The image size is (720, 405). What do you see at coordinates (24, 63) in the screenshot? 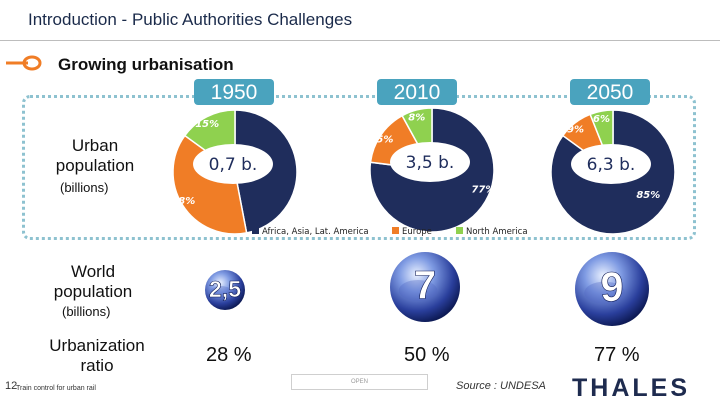
I see `bullet-icon` at bounding box center [24, 63].